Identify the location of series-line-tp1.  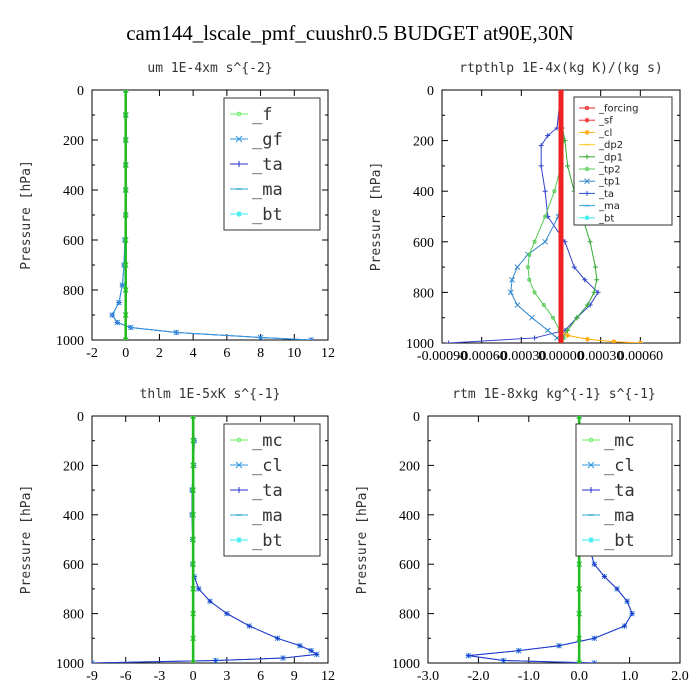
(536, 216).